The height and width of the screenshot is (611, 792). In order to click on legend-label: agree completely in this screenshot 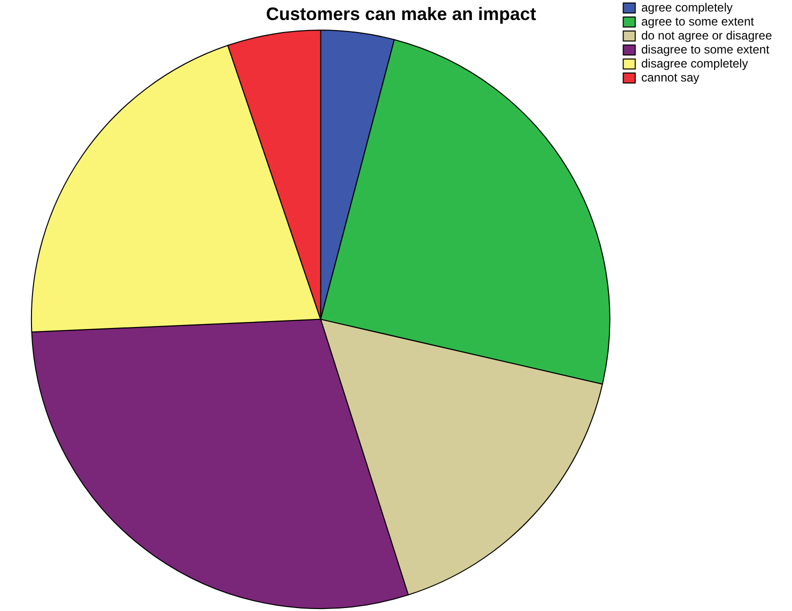, I will do `click(687, 7)`.